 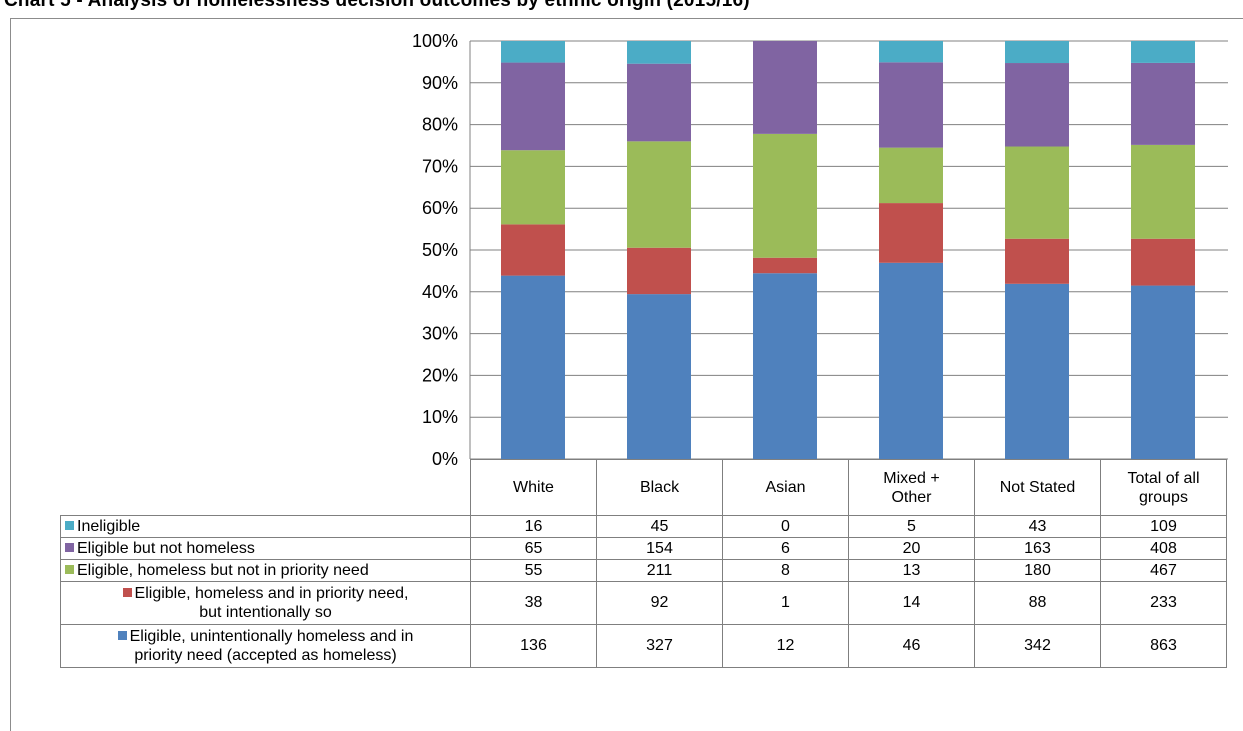 What do you see at coordinates (440, 375) in the screenshot?
I see `y-tick-label: 20%` at bounding box center [440, 375].